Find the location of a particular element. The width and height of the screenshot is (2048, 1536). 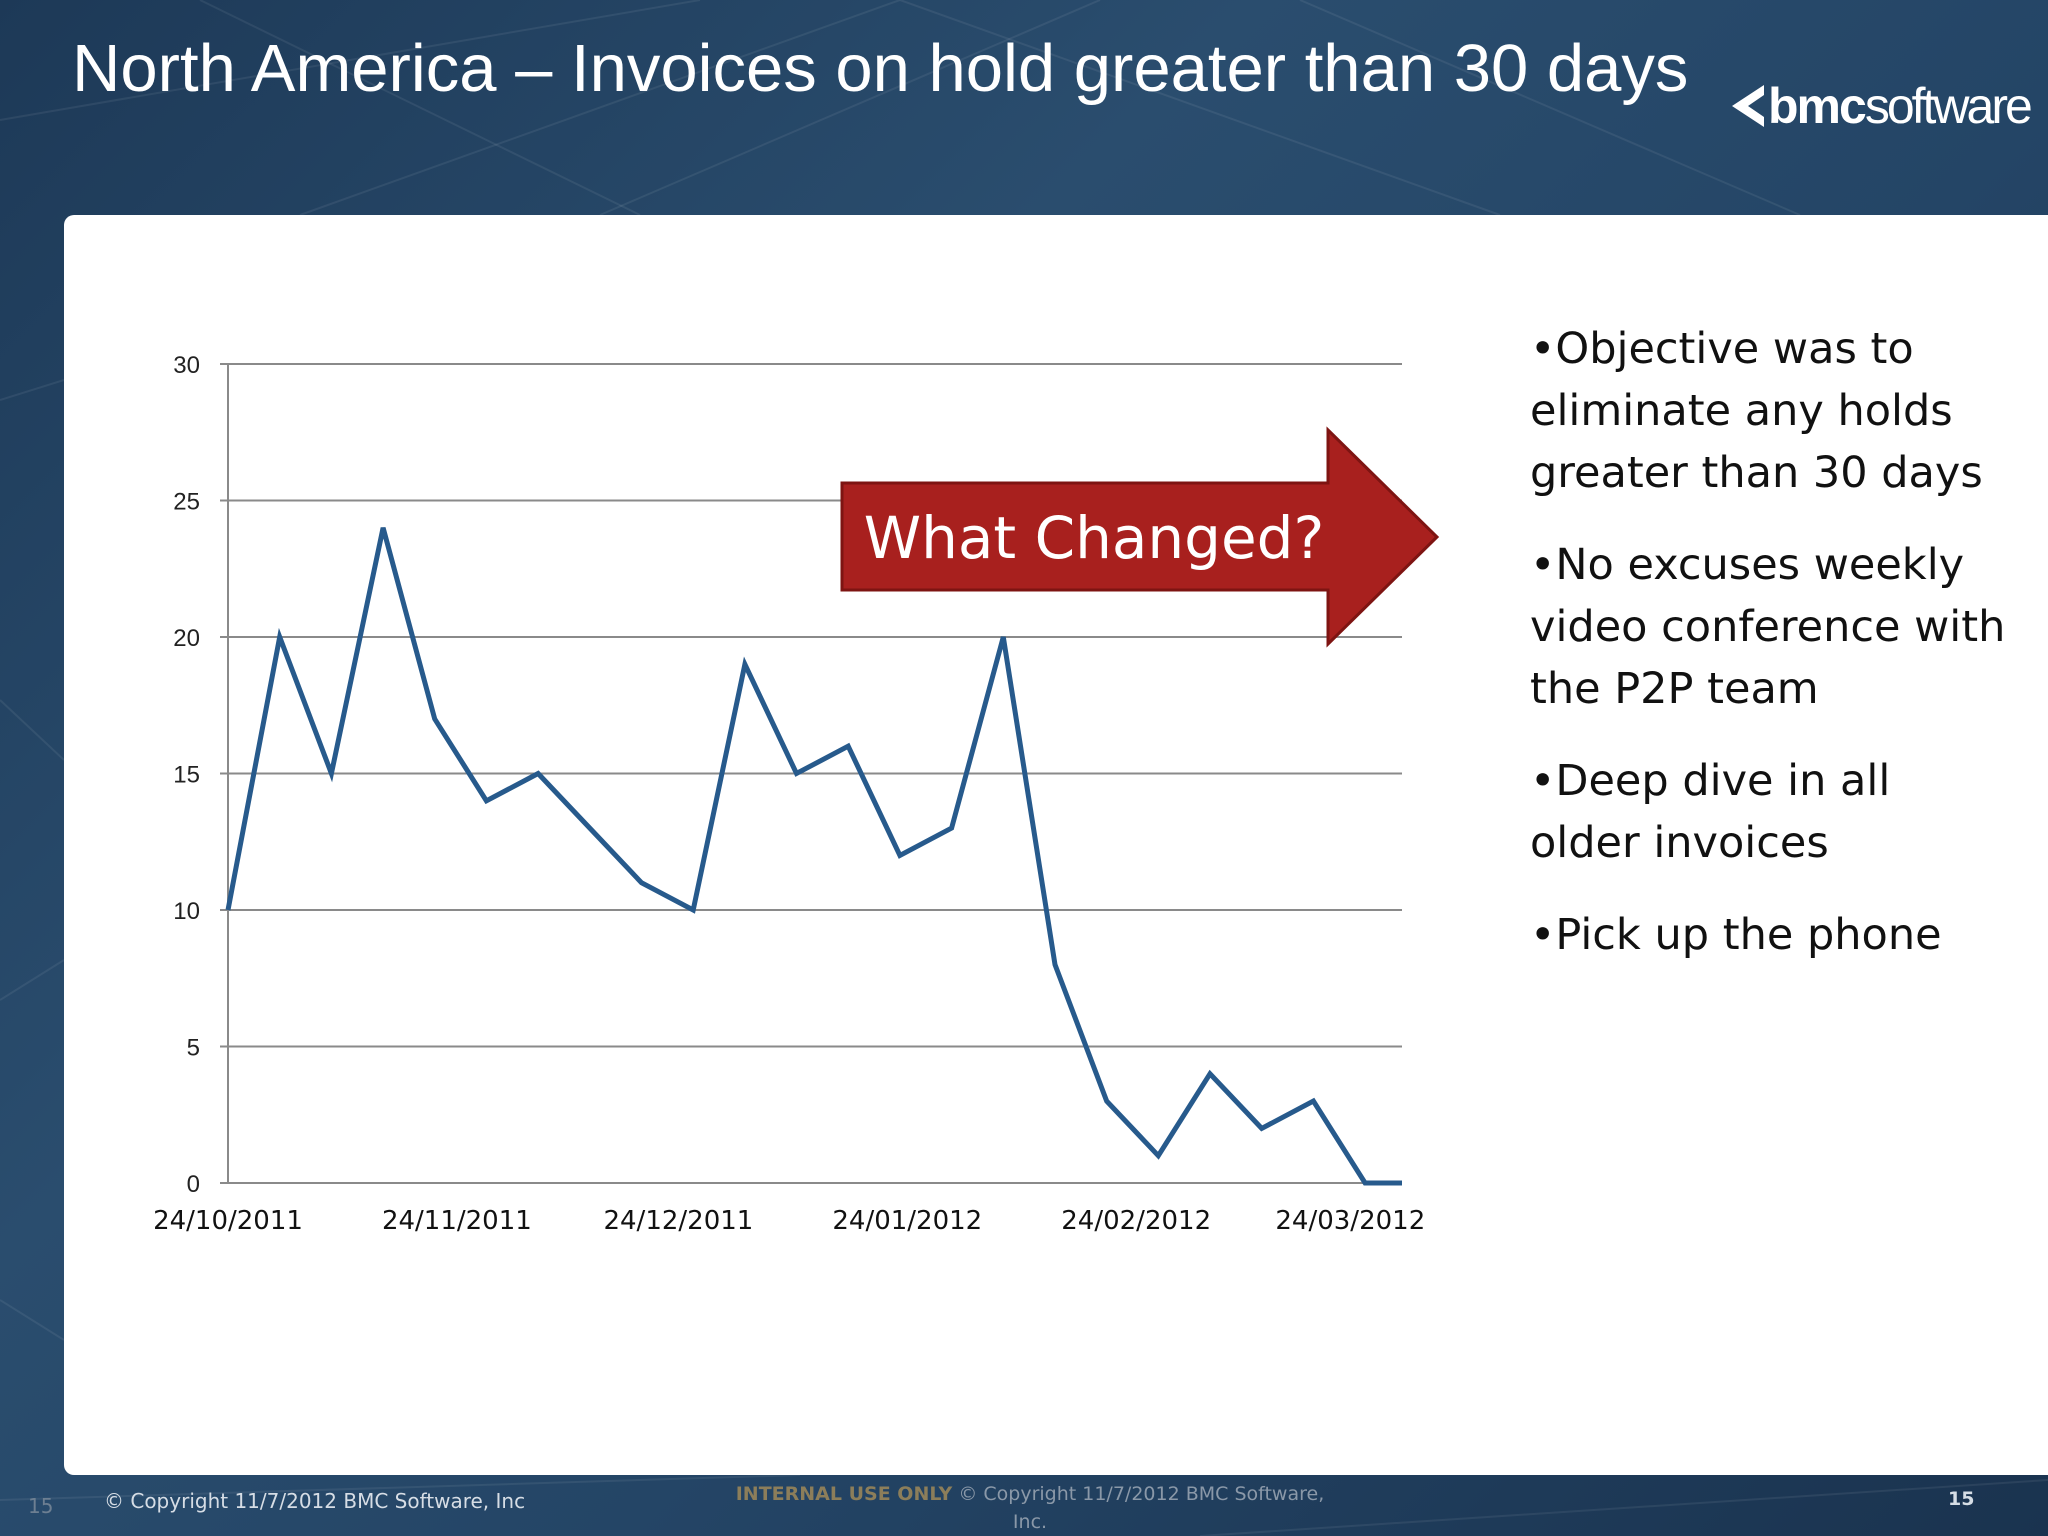

bullet-deep-dive: •Deep dive in all older invoices is located at coordinates (1710, 812).